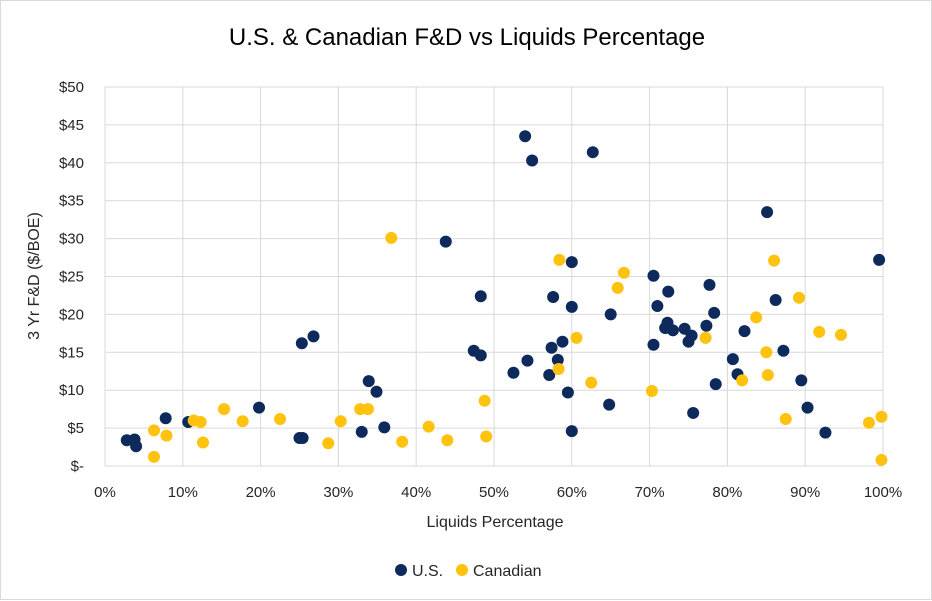  I want to click on y-tick-label: $20, so click(71, 314).